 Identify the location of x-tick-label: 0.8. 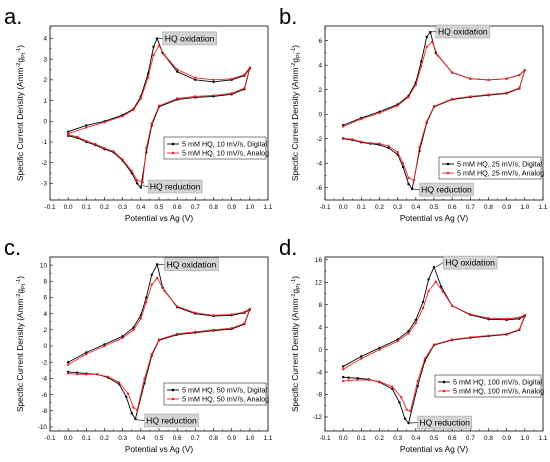
(213, 207).